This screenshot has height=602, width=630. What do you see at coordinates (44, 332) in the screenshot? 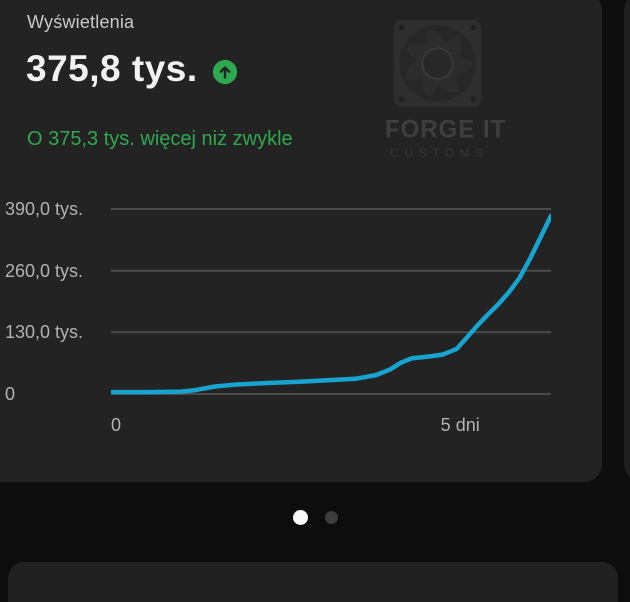
I see `y-axis-tick-label: 130,0 tys.` at bounding box center [44, 332].